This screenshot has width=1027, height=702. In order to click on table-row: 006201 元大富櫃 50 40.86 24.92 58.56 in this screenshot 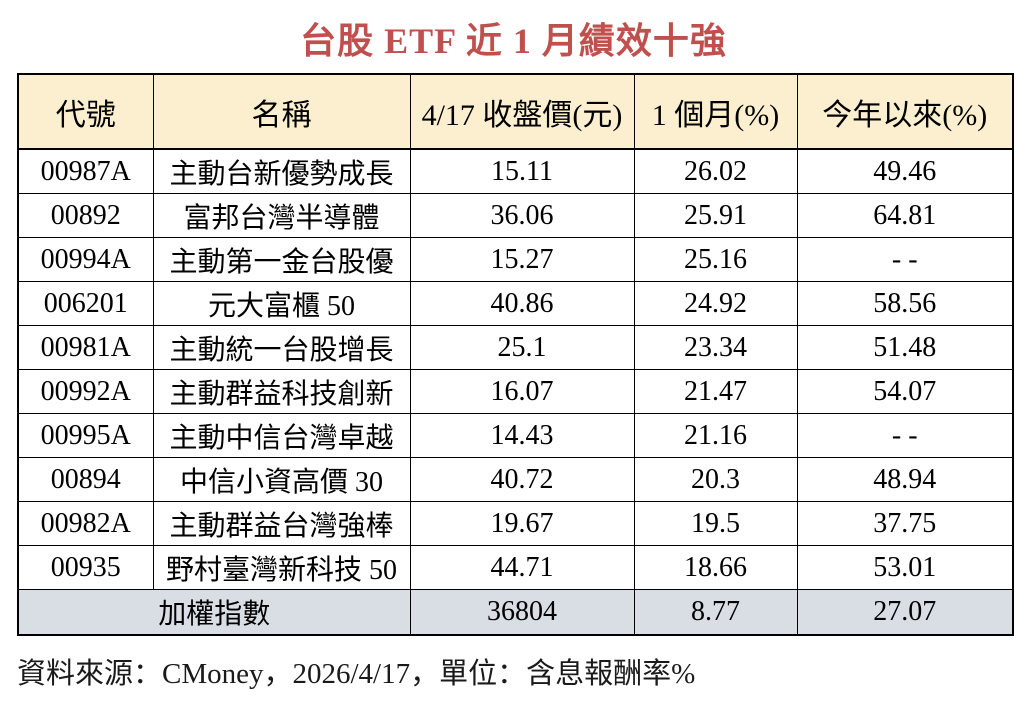, I will do `click(515, 303)`.